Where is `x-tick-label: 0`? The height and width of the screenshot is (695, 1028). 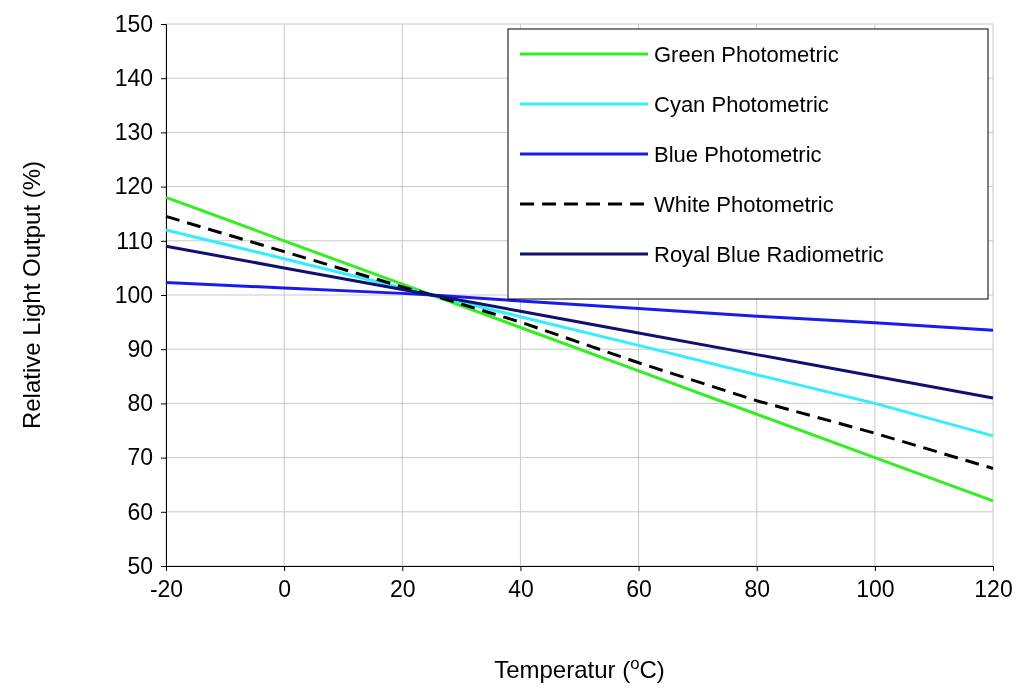
x-tick-label: 0 is located at coordinates (285, 589).